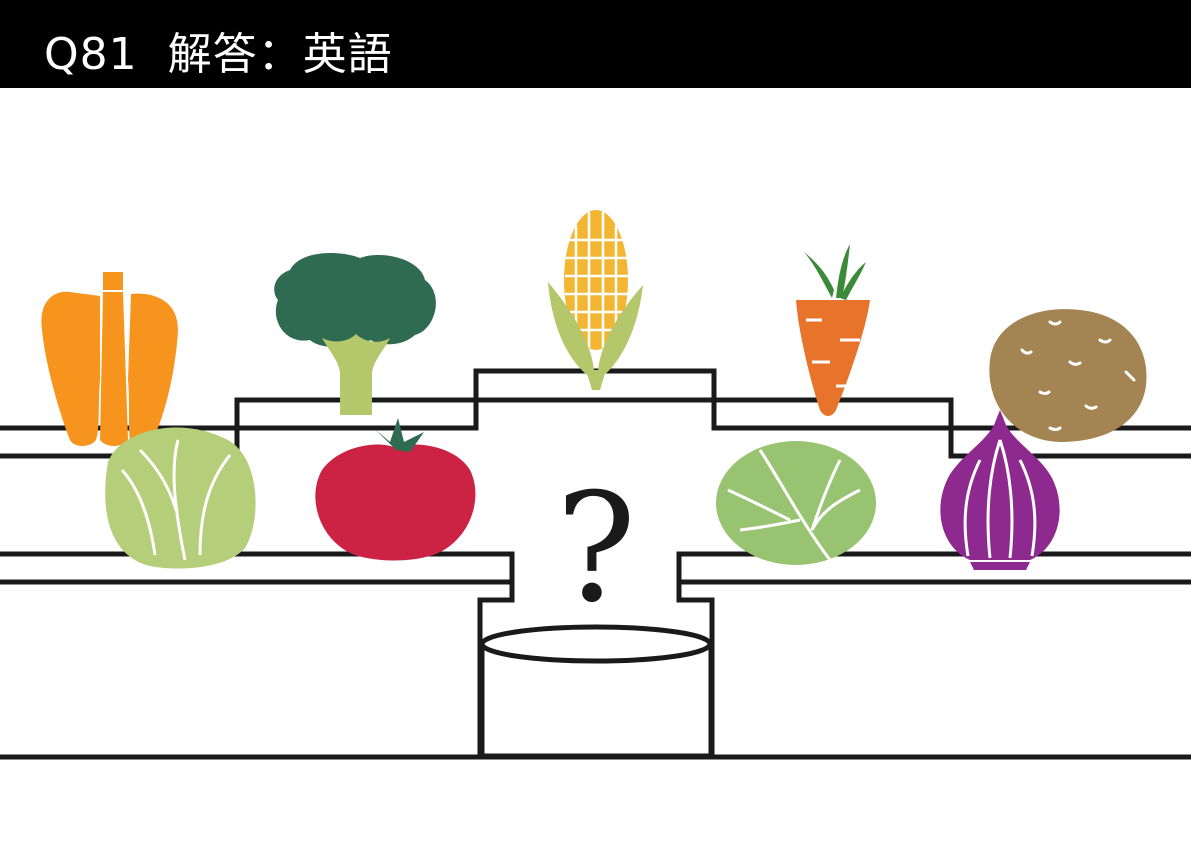 This screenshot has height=842, width=1191. I want to click on onion-icon, so click(1000, 490).